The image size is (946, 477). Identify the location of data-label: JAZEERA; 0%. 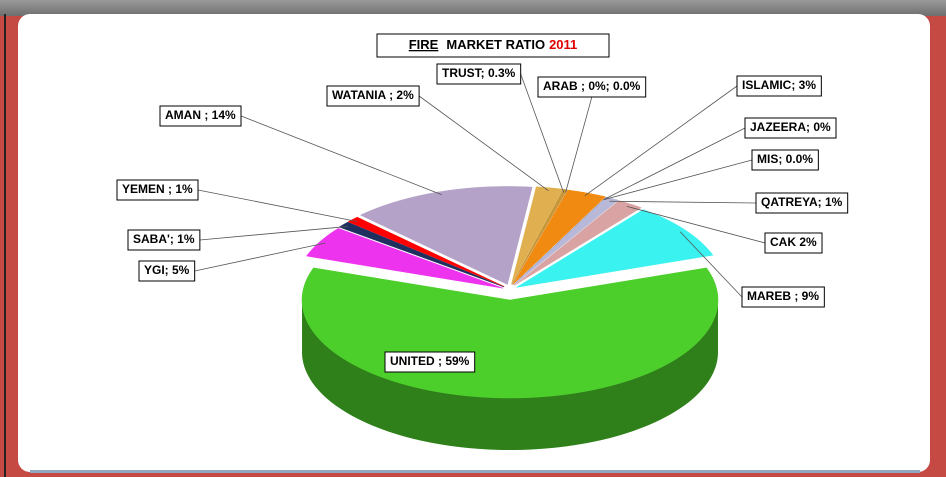
(790, 127).